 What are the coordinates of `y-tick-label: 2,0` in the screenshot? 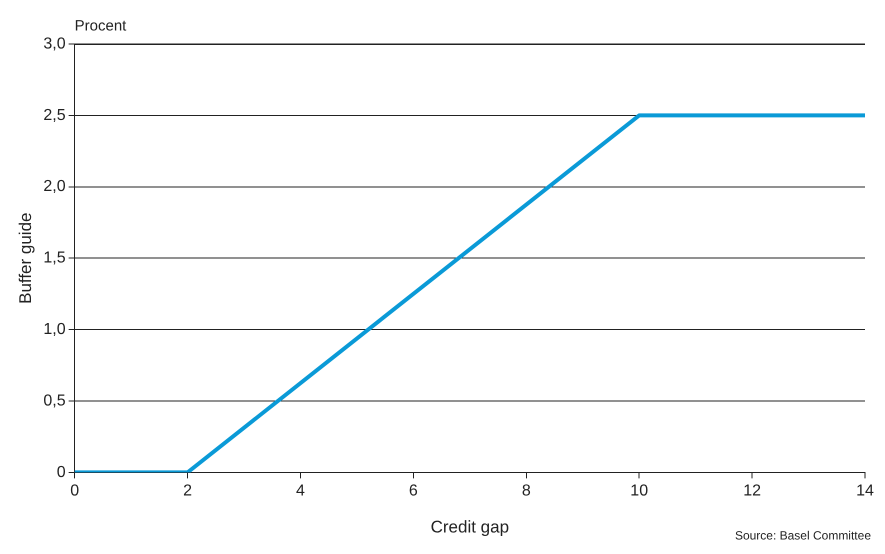 It's located at (54, 187).